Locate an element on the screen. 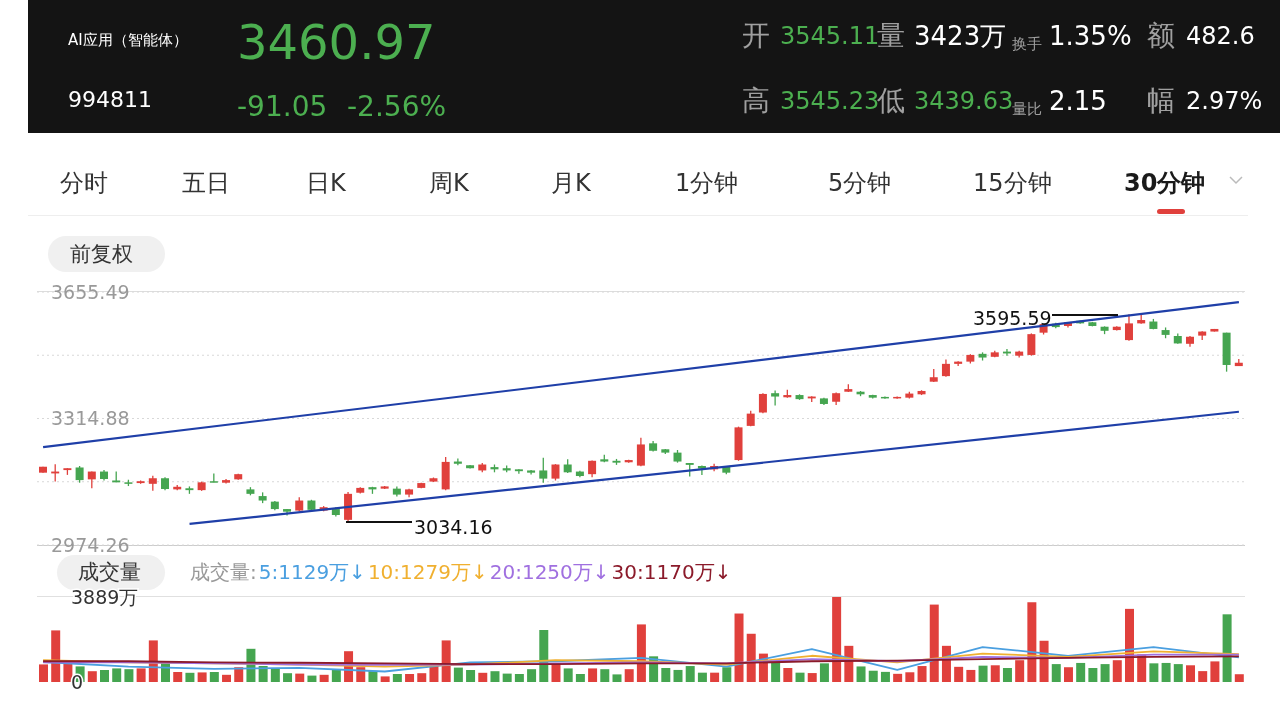  text: 幅 is located at coordinates (1161, 100).